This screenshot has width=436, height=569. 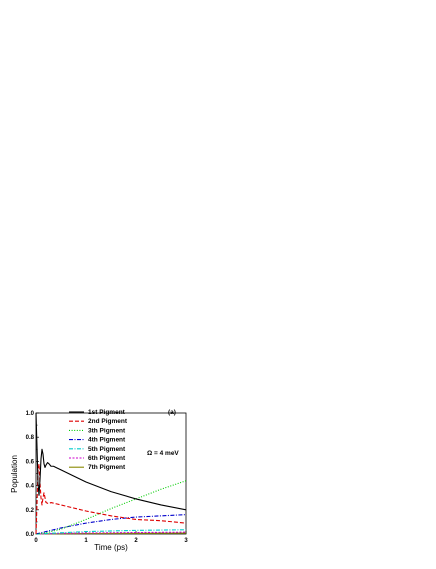 I want to click on y-tick-label: 1.0, so click(x=30, y=414).